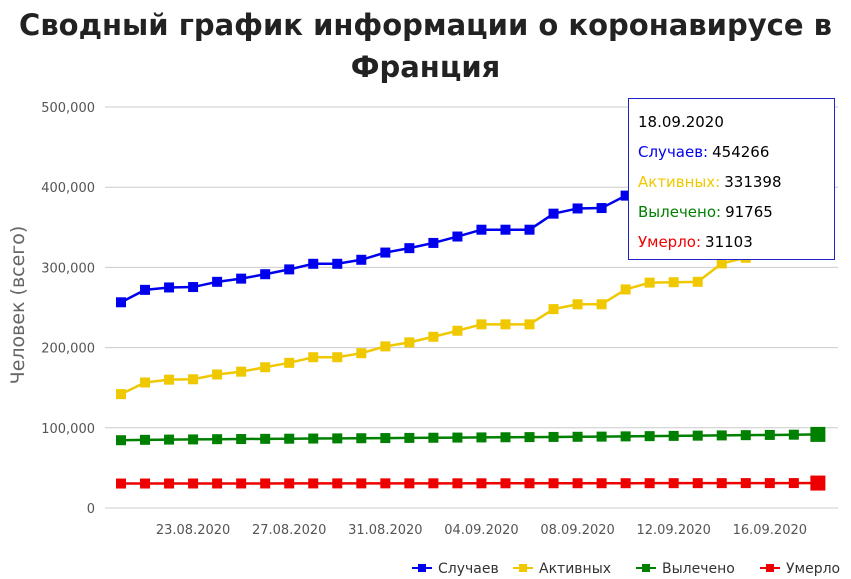 Image resolution: width=851 pixels, height=579 pixels. What do you see at coordinates (698, 569) in the screenshot?
I see `legend-label: Вылечено` at bounding box center [698, 569].